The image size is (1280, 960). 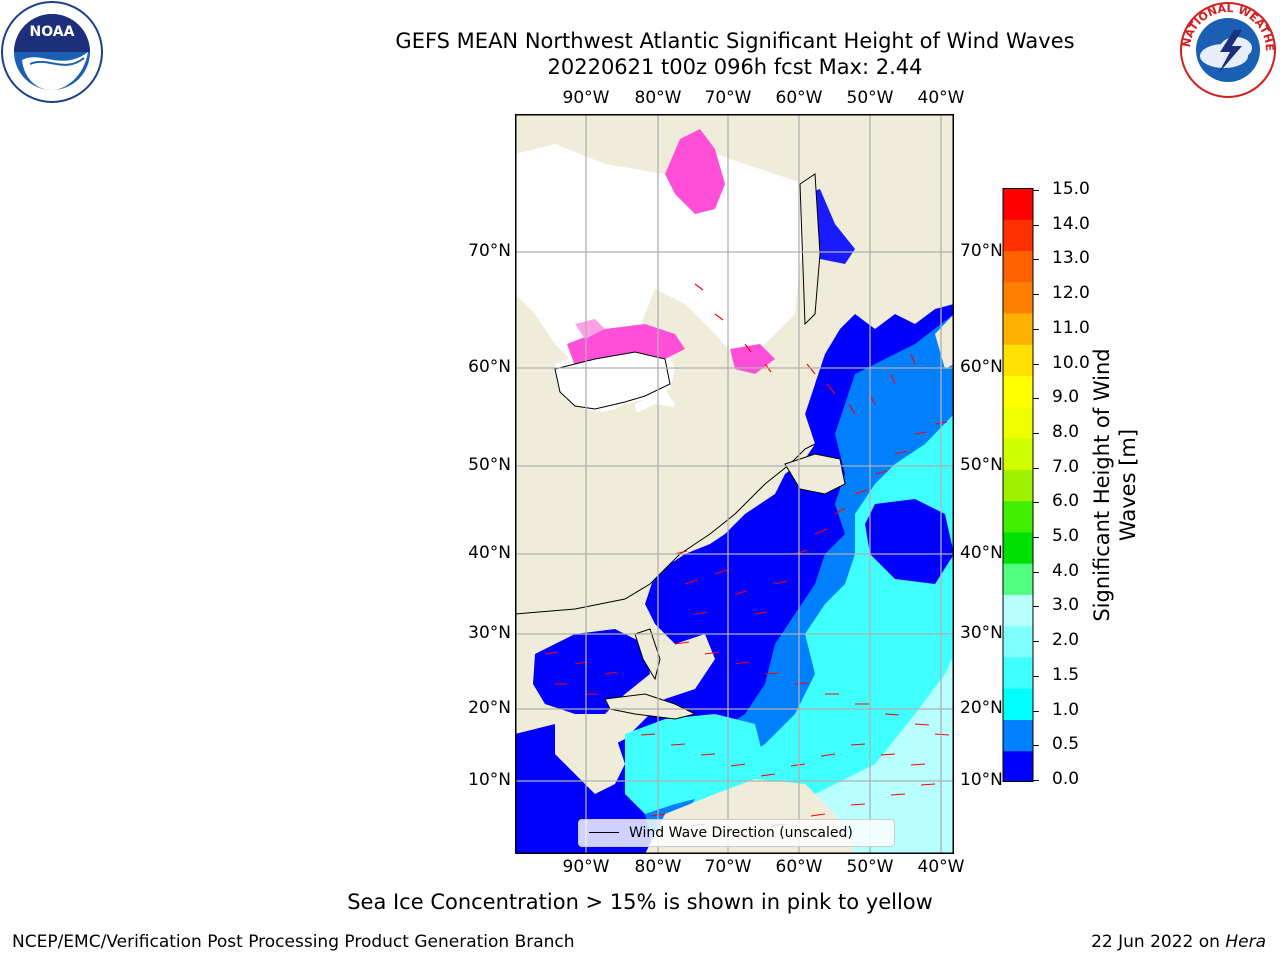 I want to click on colorbar-frame, so click(x=1018, y=485).